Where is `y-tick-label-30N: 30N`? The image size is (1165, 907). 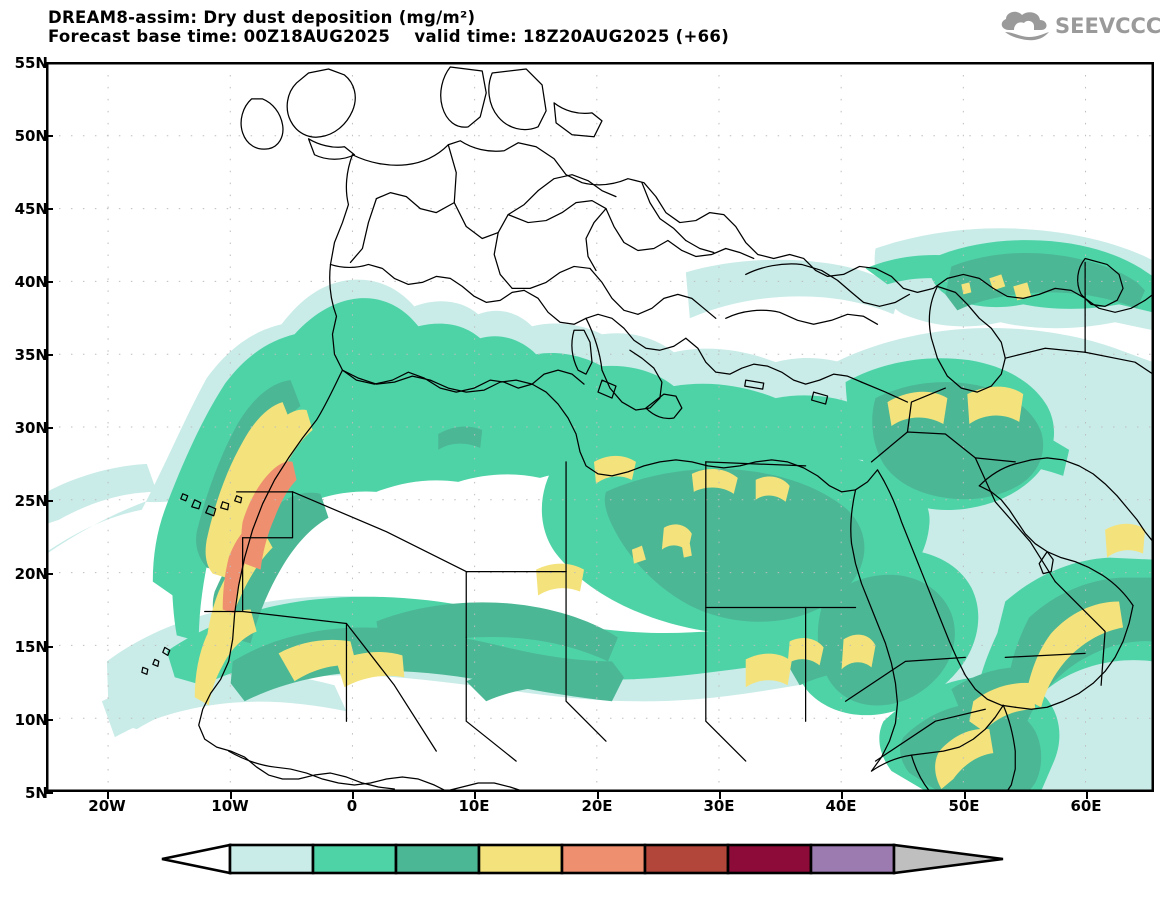
y-tick-label-30N: 30N is located at coordinates (31, 428).